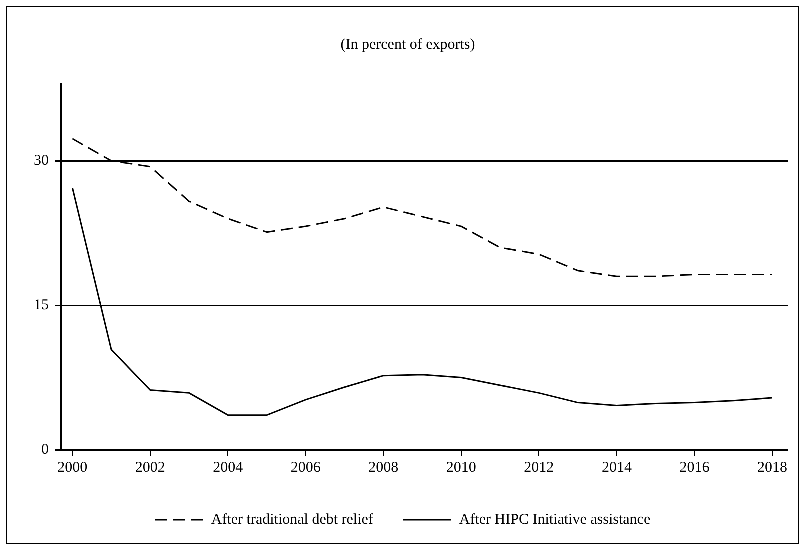 The image size is (807, 552). What do you see at coordinates (292, 520) in the screenshot?
I see `legend-label: After traditional debt relief` at bounding box center [292, 520].